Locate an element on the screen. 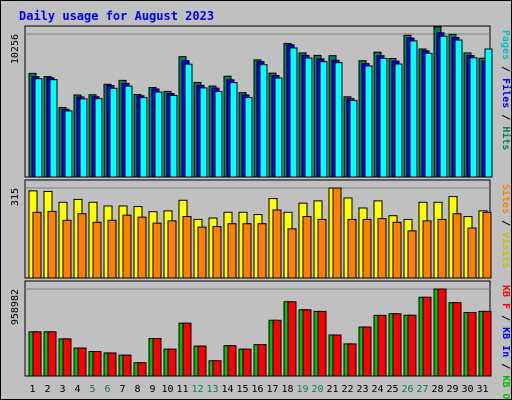  visits-sites-legend-label: Sites / Visits is located at coordinates (506, 226).